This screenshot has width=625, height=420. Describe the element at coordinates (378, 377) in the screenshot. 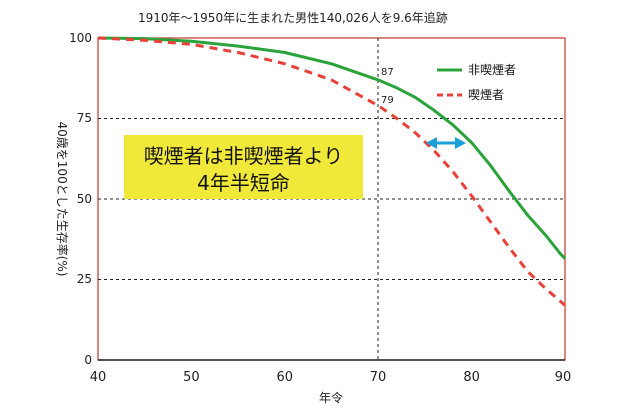

I see `x-tick-70: 70` at that location.